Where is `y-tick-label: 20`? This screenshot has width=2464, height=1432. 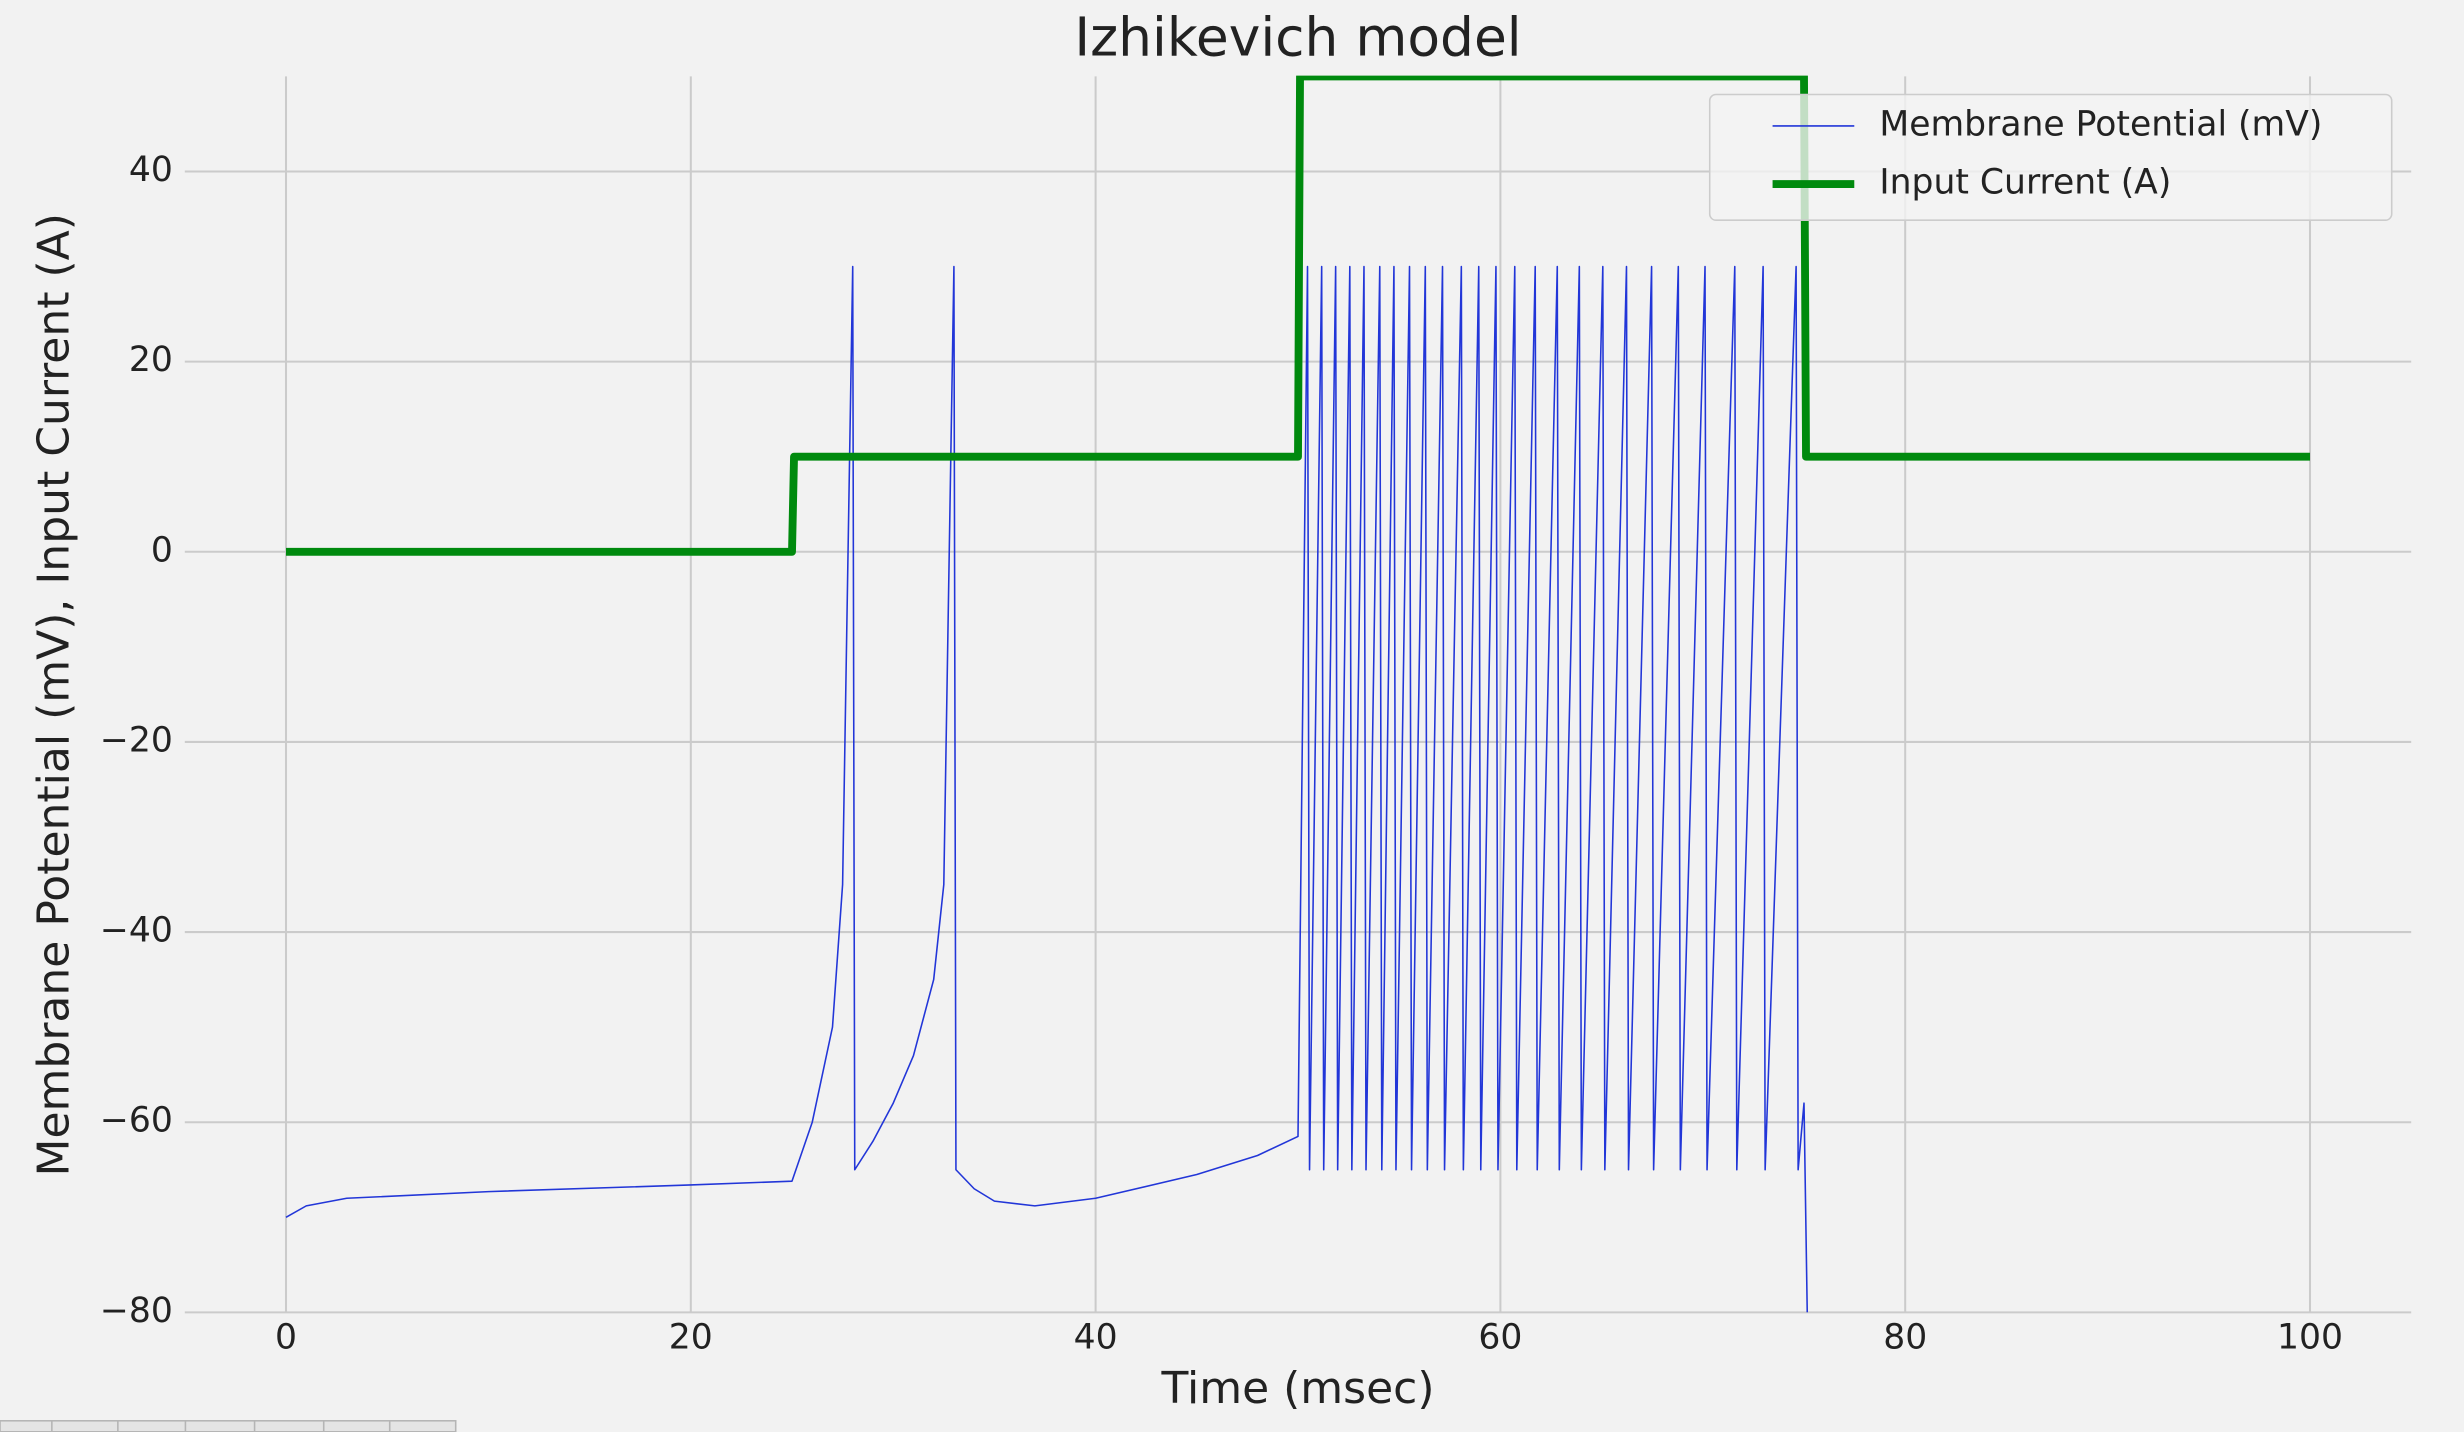
y-tick-label: 20 is located at coordinates (151, 360).